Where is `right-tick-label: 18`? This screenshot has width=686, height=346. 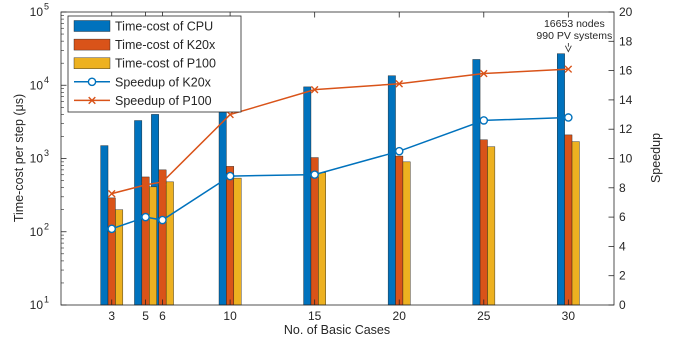
right-tick-label: 18 is located at coordinates (626, 41).